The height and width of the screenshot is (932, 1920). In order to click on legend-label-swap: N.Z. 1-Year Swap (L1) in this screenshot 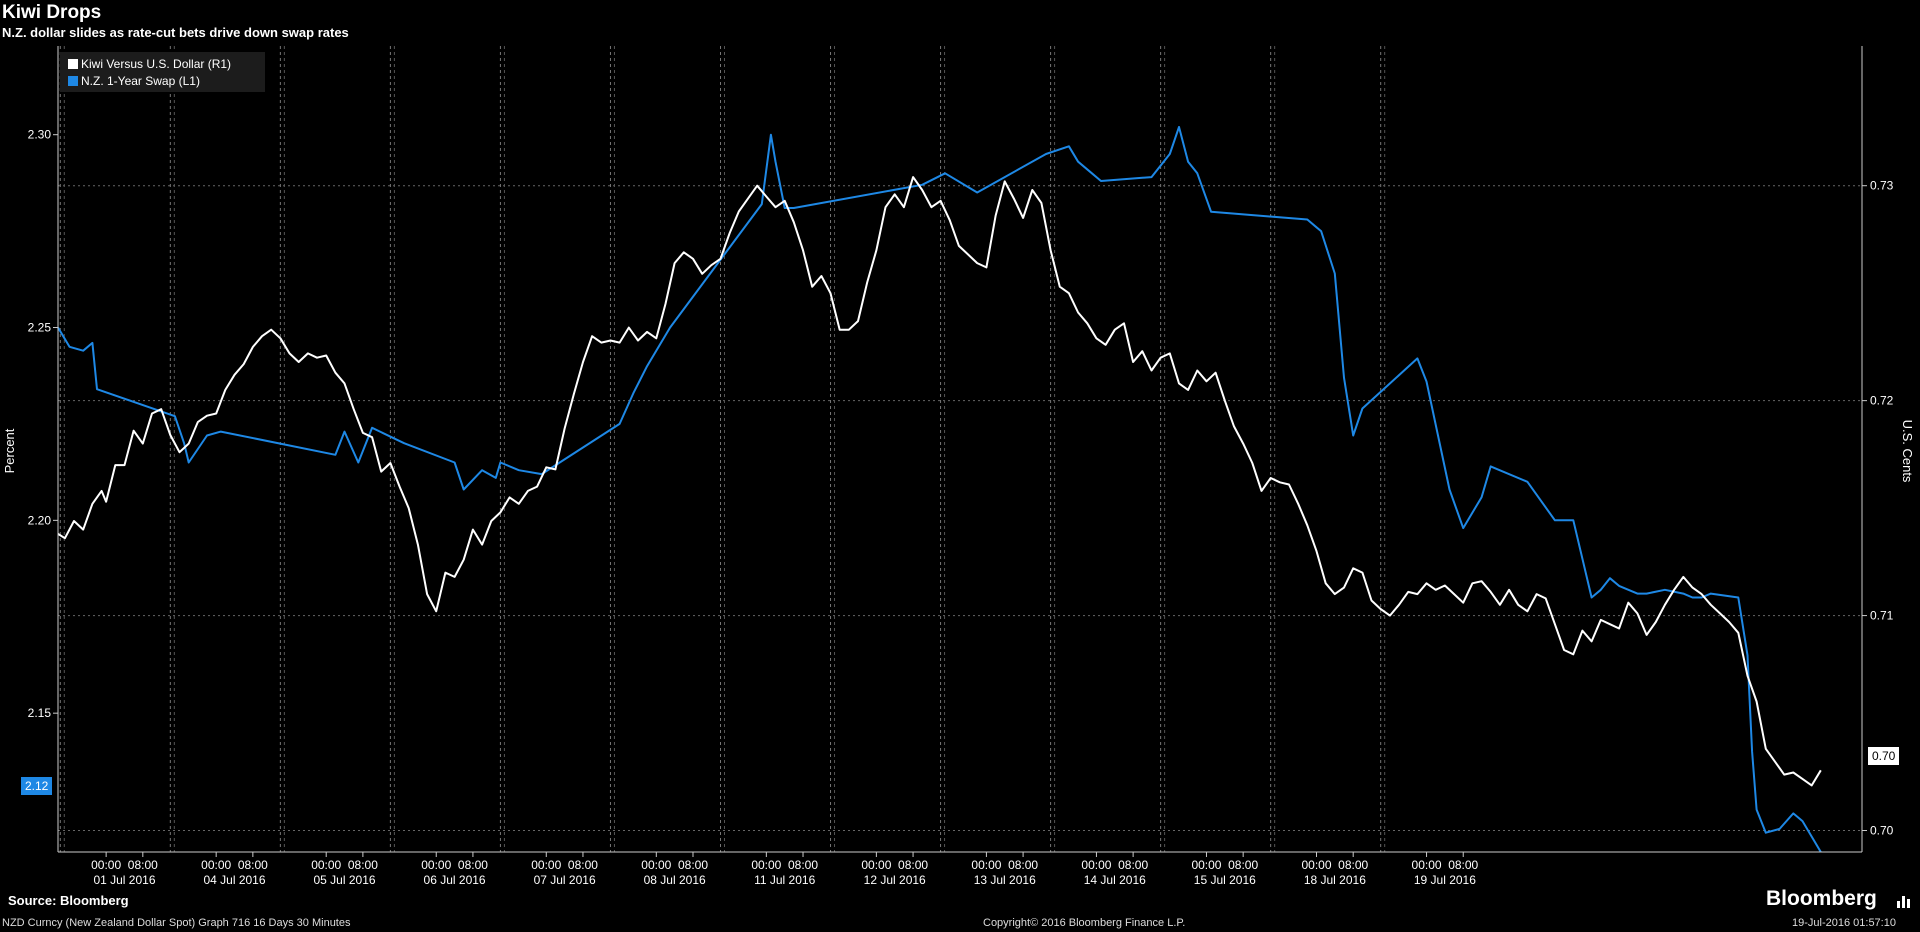, I will do `click(140, 81)`.